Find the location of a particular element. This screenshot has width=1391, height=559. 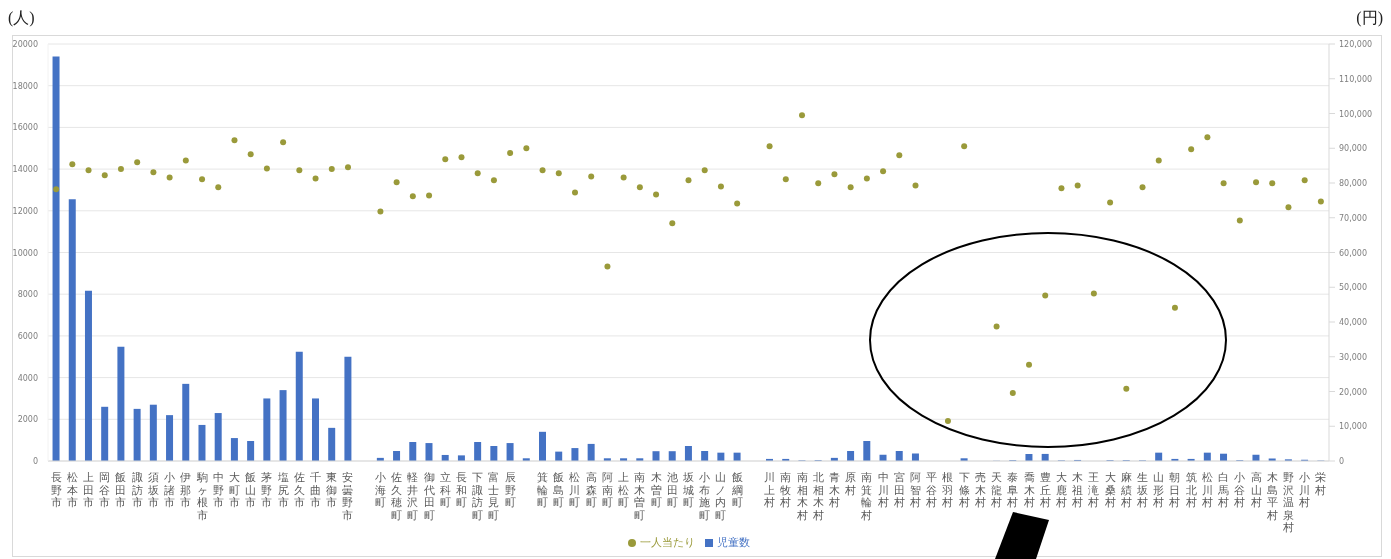

x-tick-label: 朝日村 is located at coordinates (1174, 490).